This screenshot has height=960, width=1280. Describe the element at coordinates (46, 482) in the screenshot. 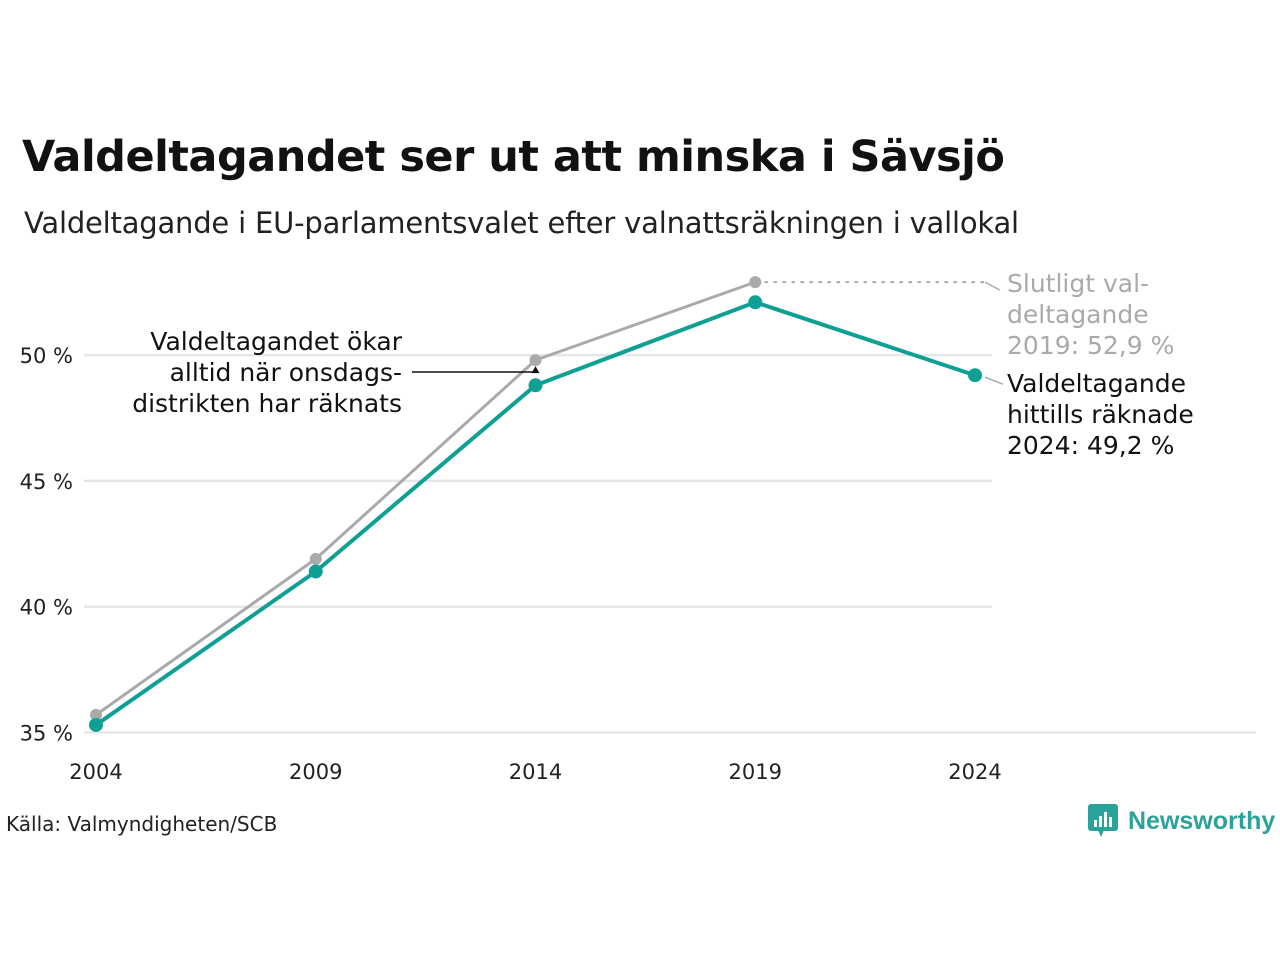

I see `y-tick-label: 45 %` at that location.